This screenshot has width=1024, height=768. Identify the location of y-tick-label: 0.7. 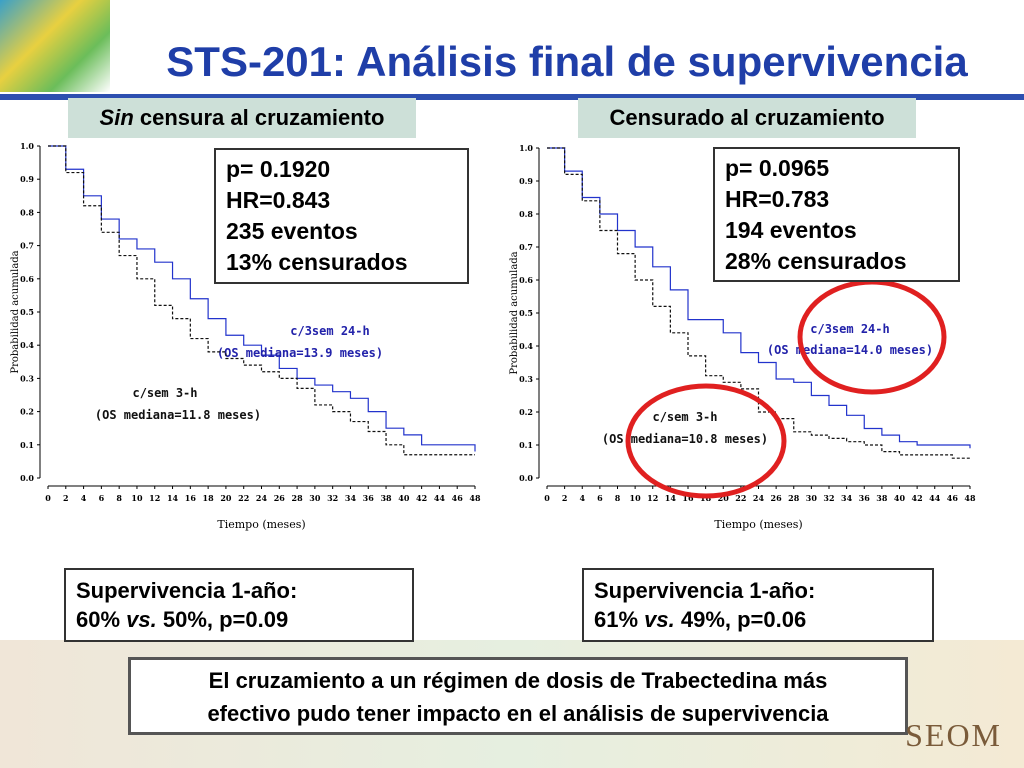
(526, 247).